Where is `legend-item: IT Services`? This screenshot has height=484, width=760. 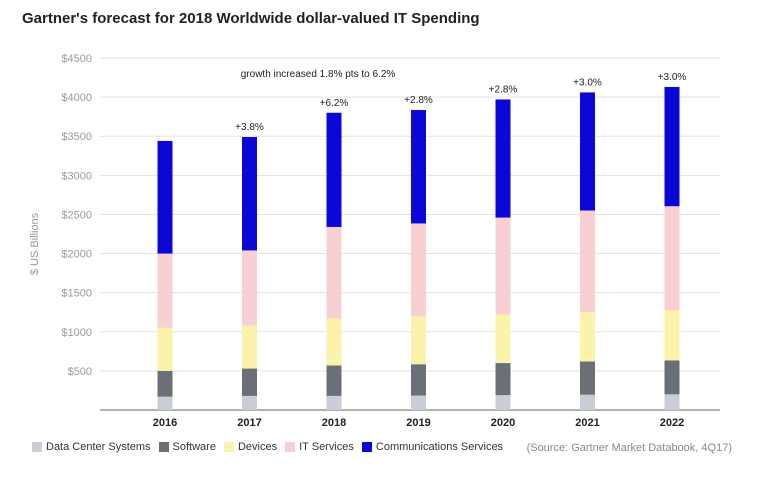 legend-item: IT Services is located at coordinates (319, 447).